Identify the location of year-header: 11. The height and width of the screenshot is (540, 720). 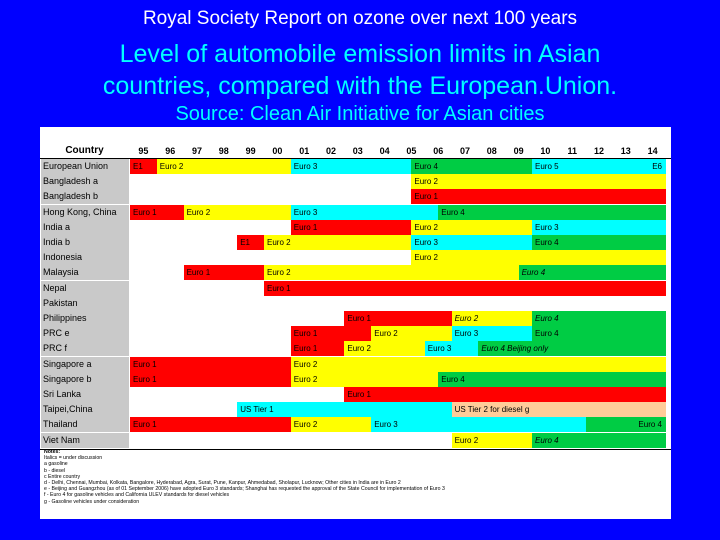
(572, 151).